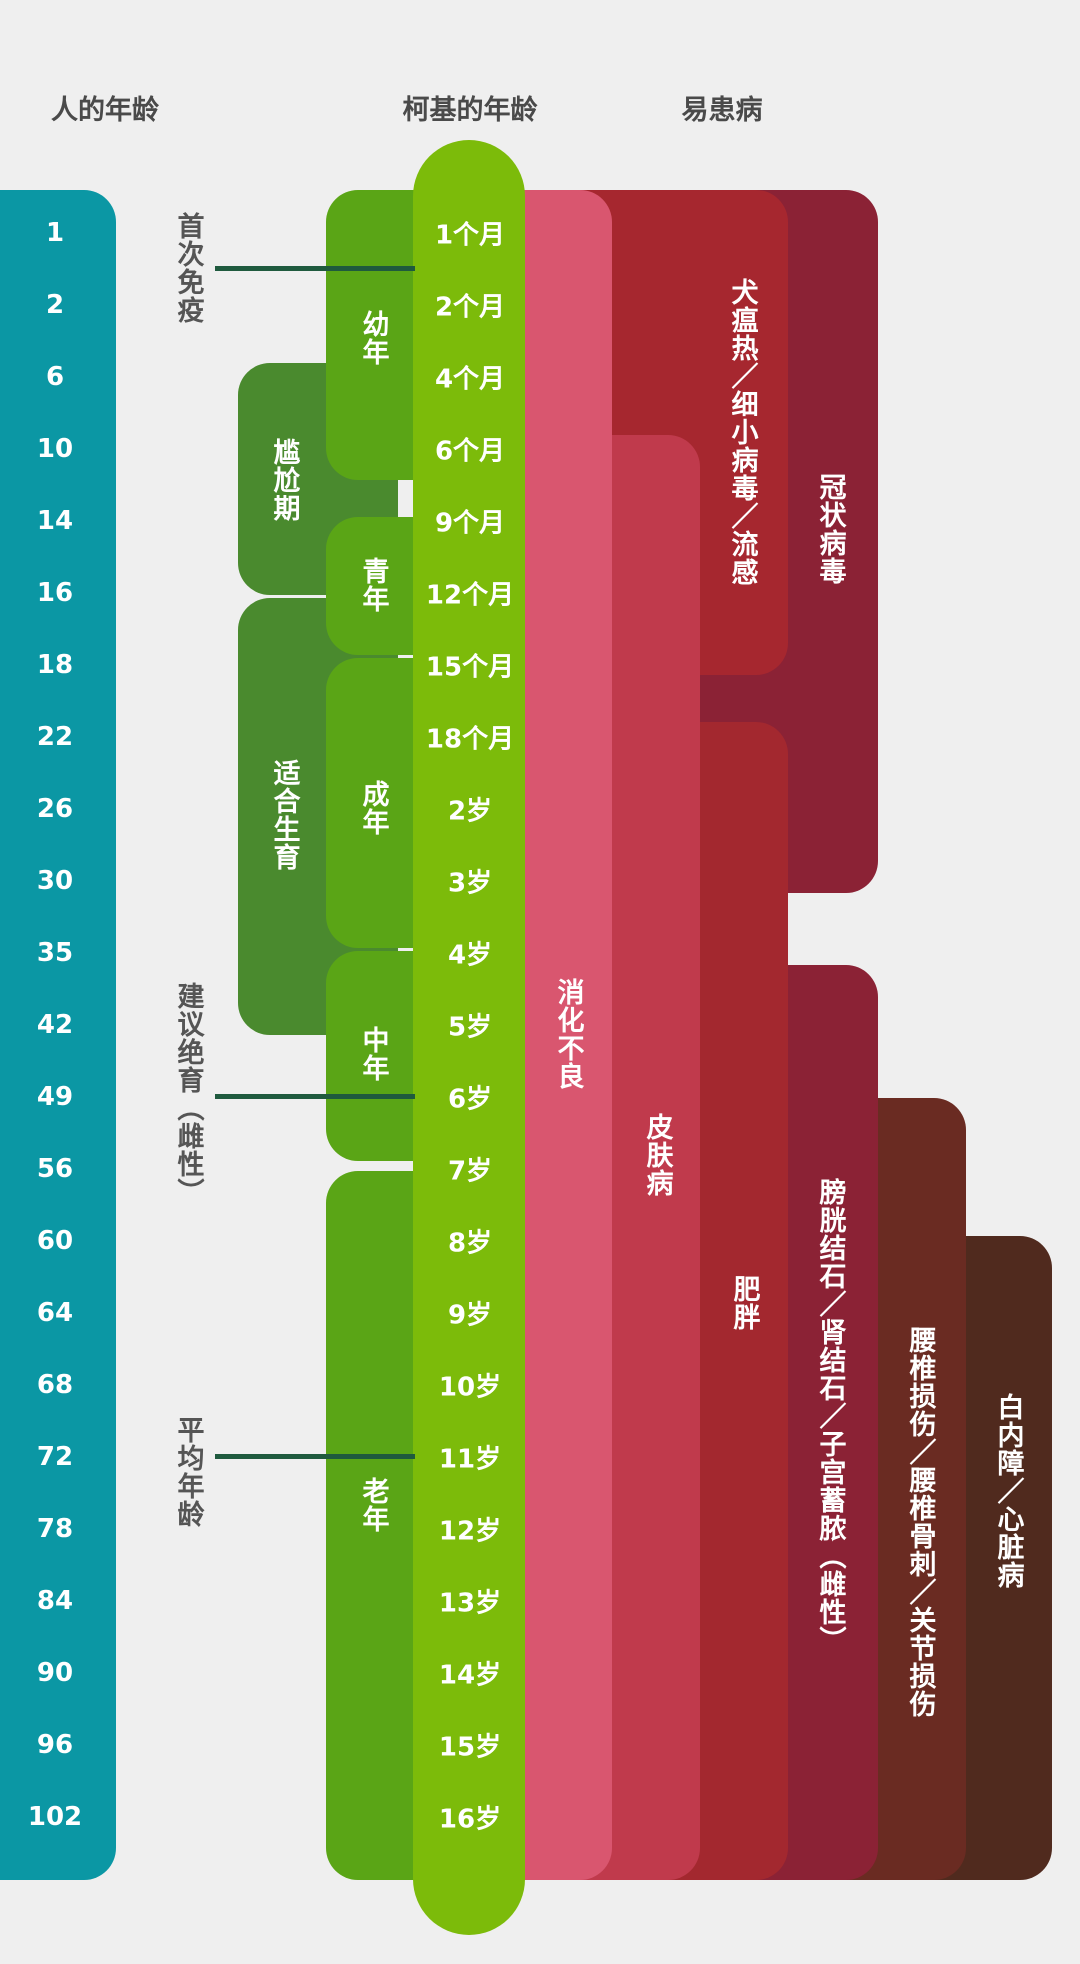 Image resolution: width=1080 pixels, height=1964 pixels. I want to click on dog-age-value: 2岁, so click(470, 811).